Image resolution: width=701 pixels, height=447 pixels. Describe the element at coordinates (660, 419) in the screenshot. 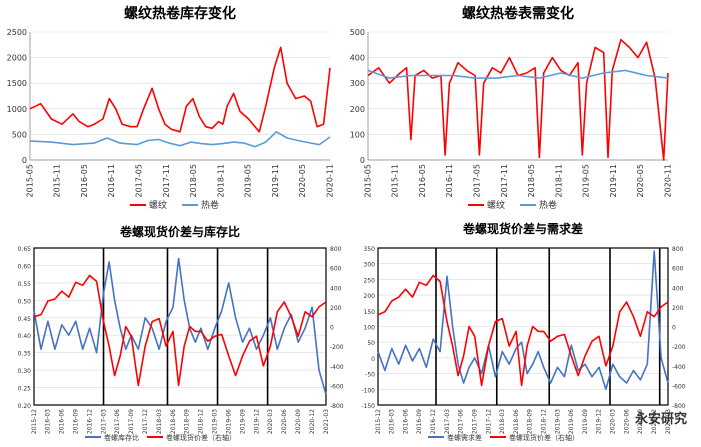

I see `watermark: 永安研究` at that location.